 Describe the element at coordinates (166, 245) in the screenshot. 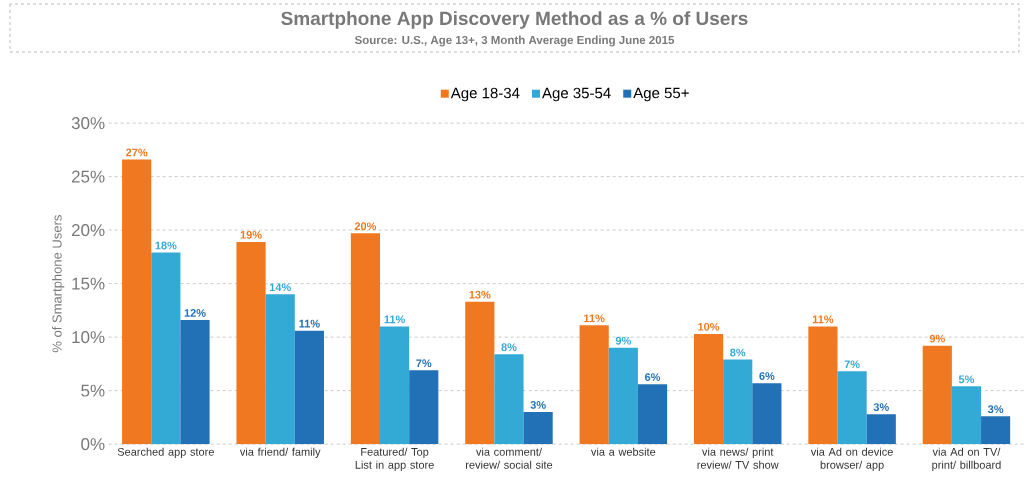

I see `data-label: 18%` at that location.